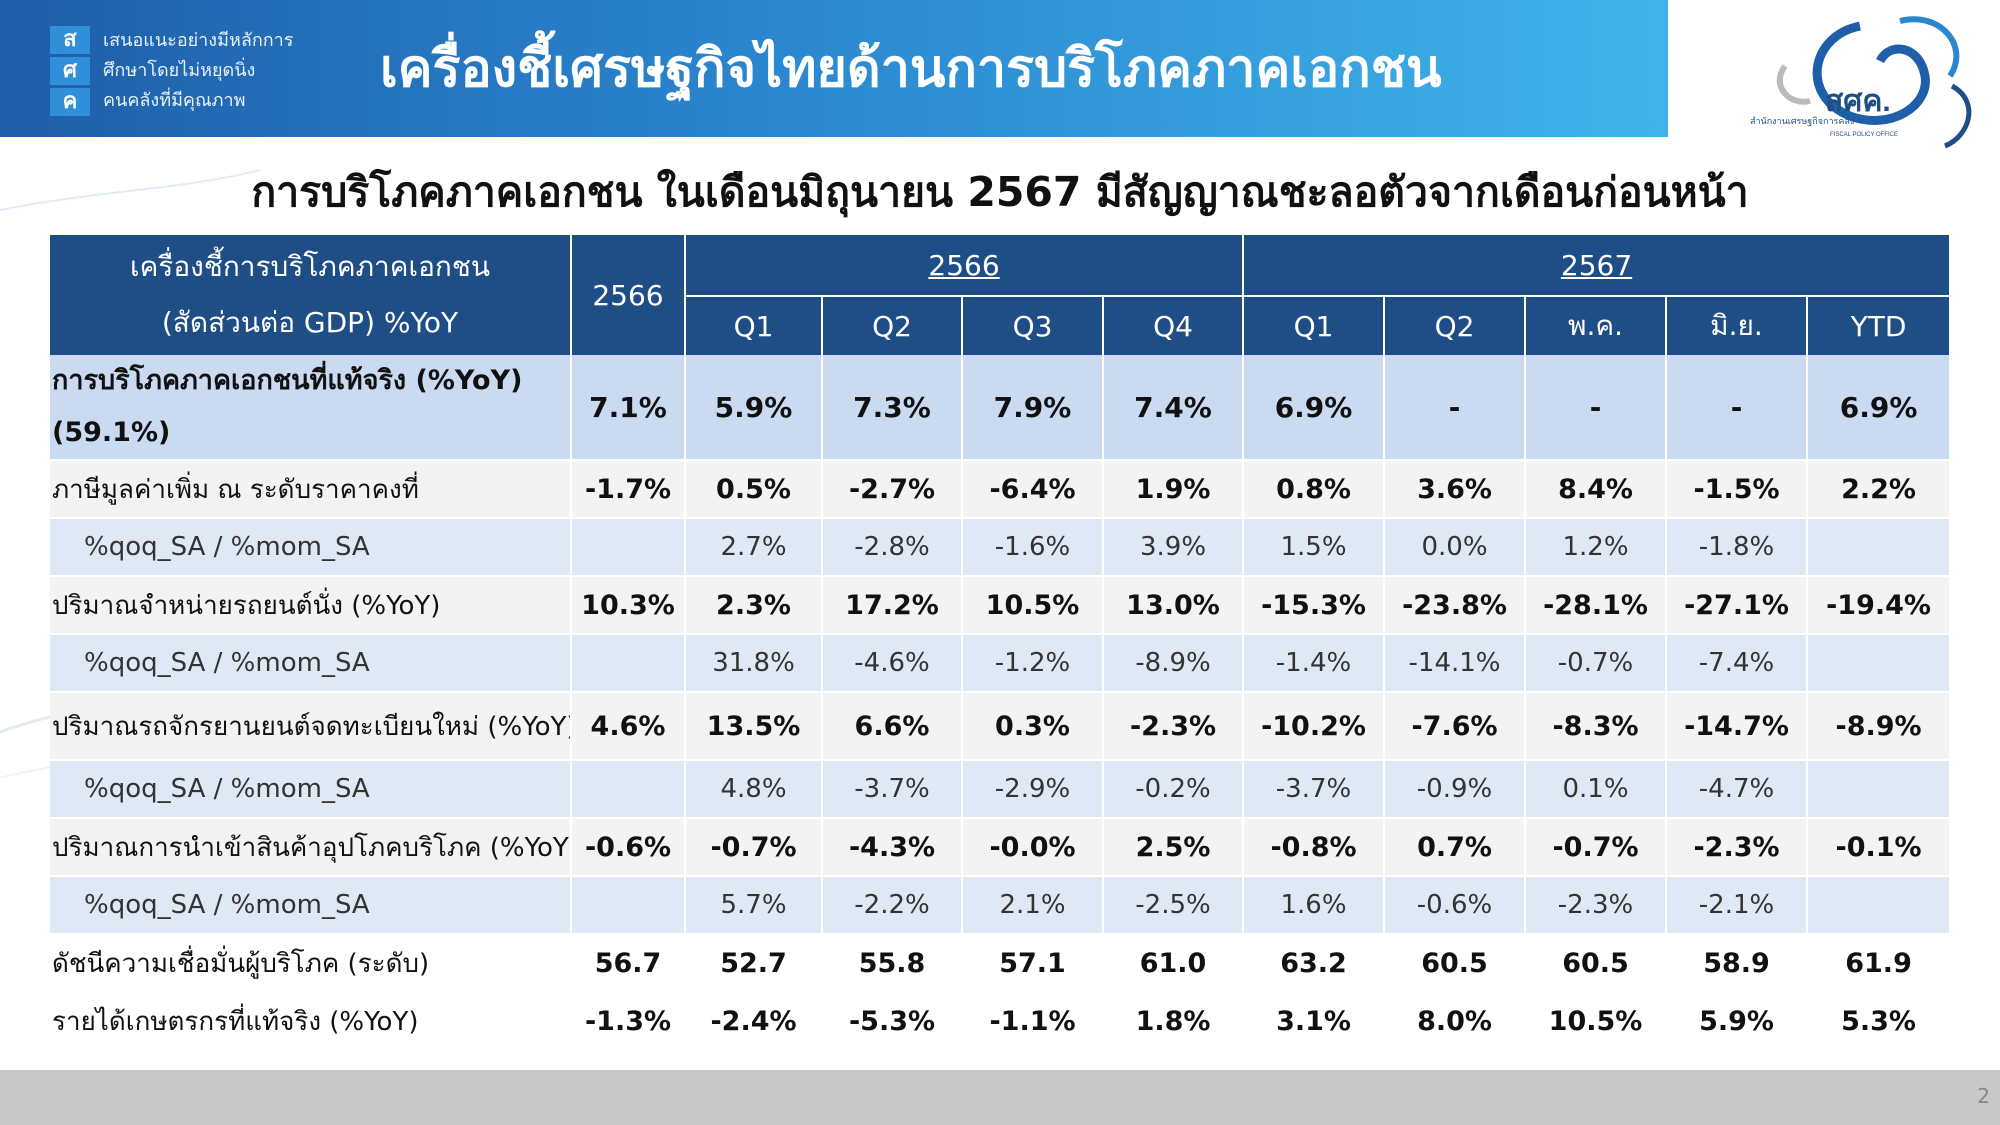 The width and height of the screenshot is (2000, 1125). Describe the element at coordinates (1596, 605) in the screenshot. I see `table-cell: -28.1%` at that location.